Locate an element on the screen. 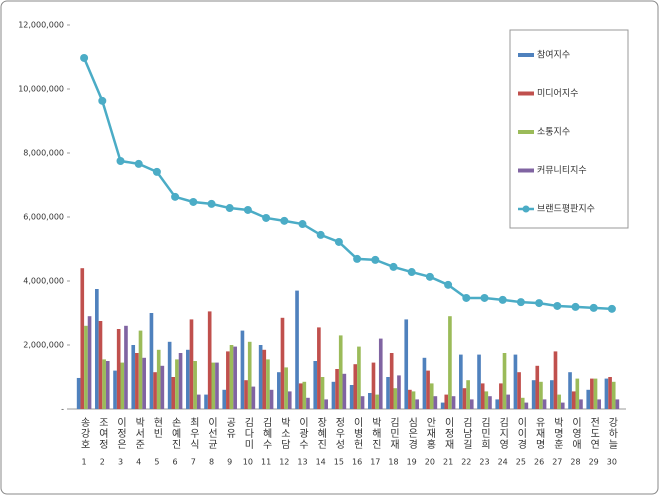 This screenshot has width=660, height=496. rank-label: 9 is located at coordinates (229, 462).